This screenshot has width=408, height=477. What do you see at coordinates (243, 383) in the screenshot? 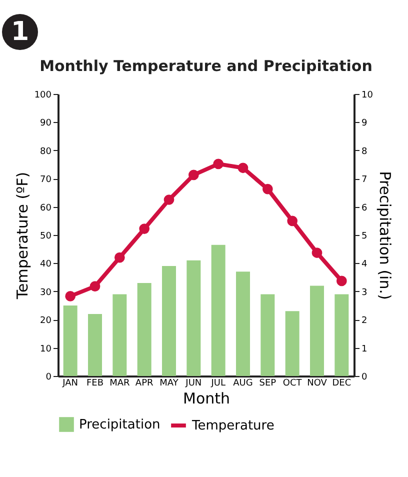
I see `x-tick-label: AUG` at bounding box center [243, 383].